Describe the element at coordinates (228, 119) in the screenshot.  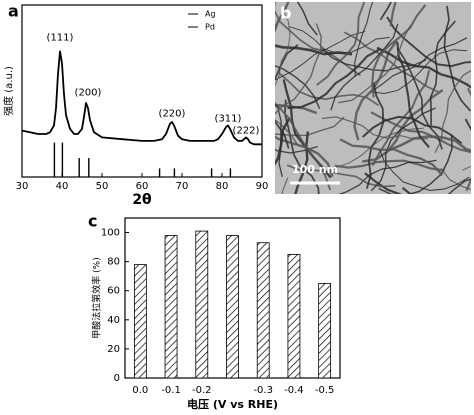
I see `peak-label: (311)` at that location.